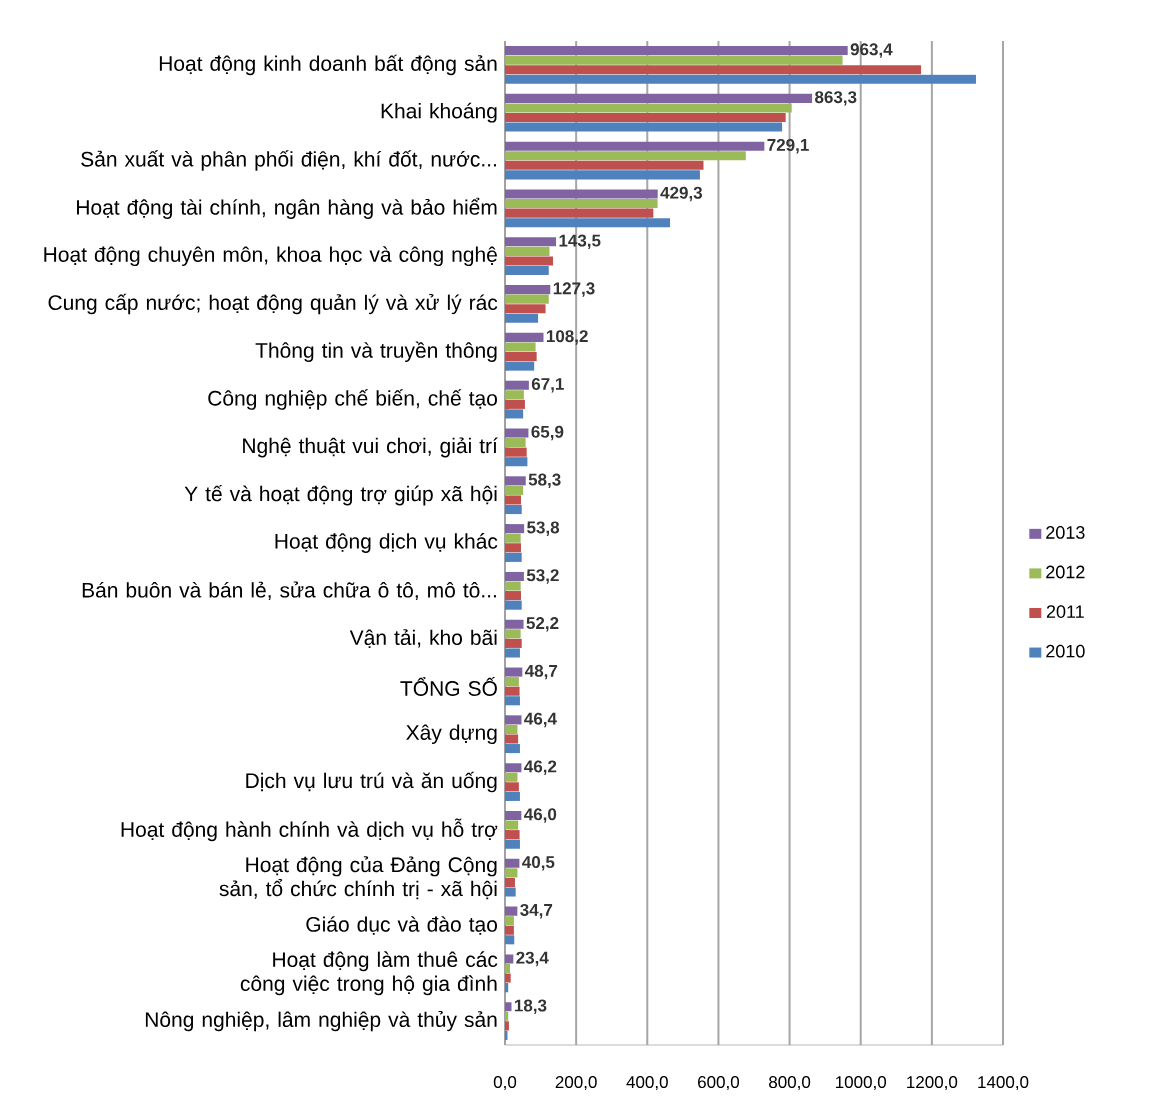 Image resolution: width=1150 pixels, height=1106 pixels. What do you see at coordinates (370, 447) in the screenshot?
I see `y-tick-label: Nghệ thuật vui chơi, giải trí` at bounding box center [370, 447].